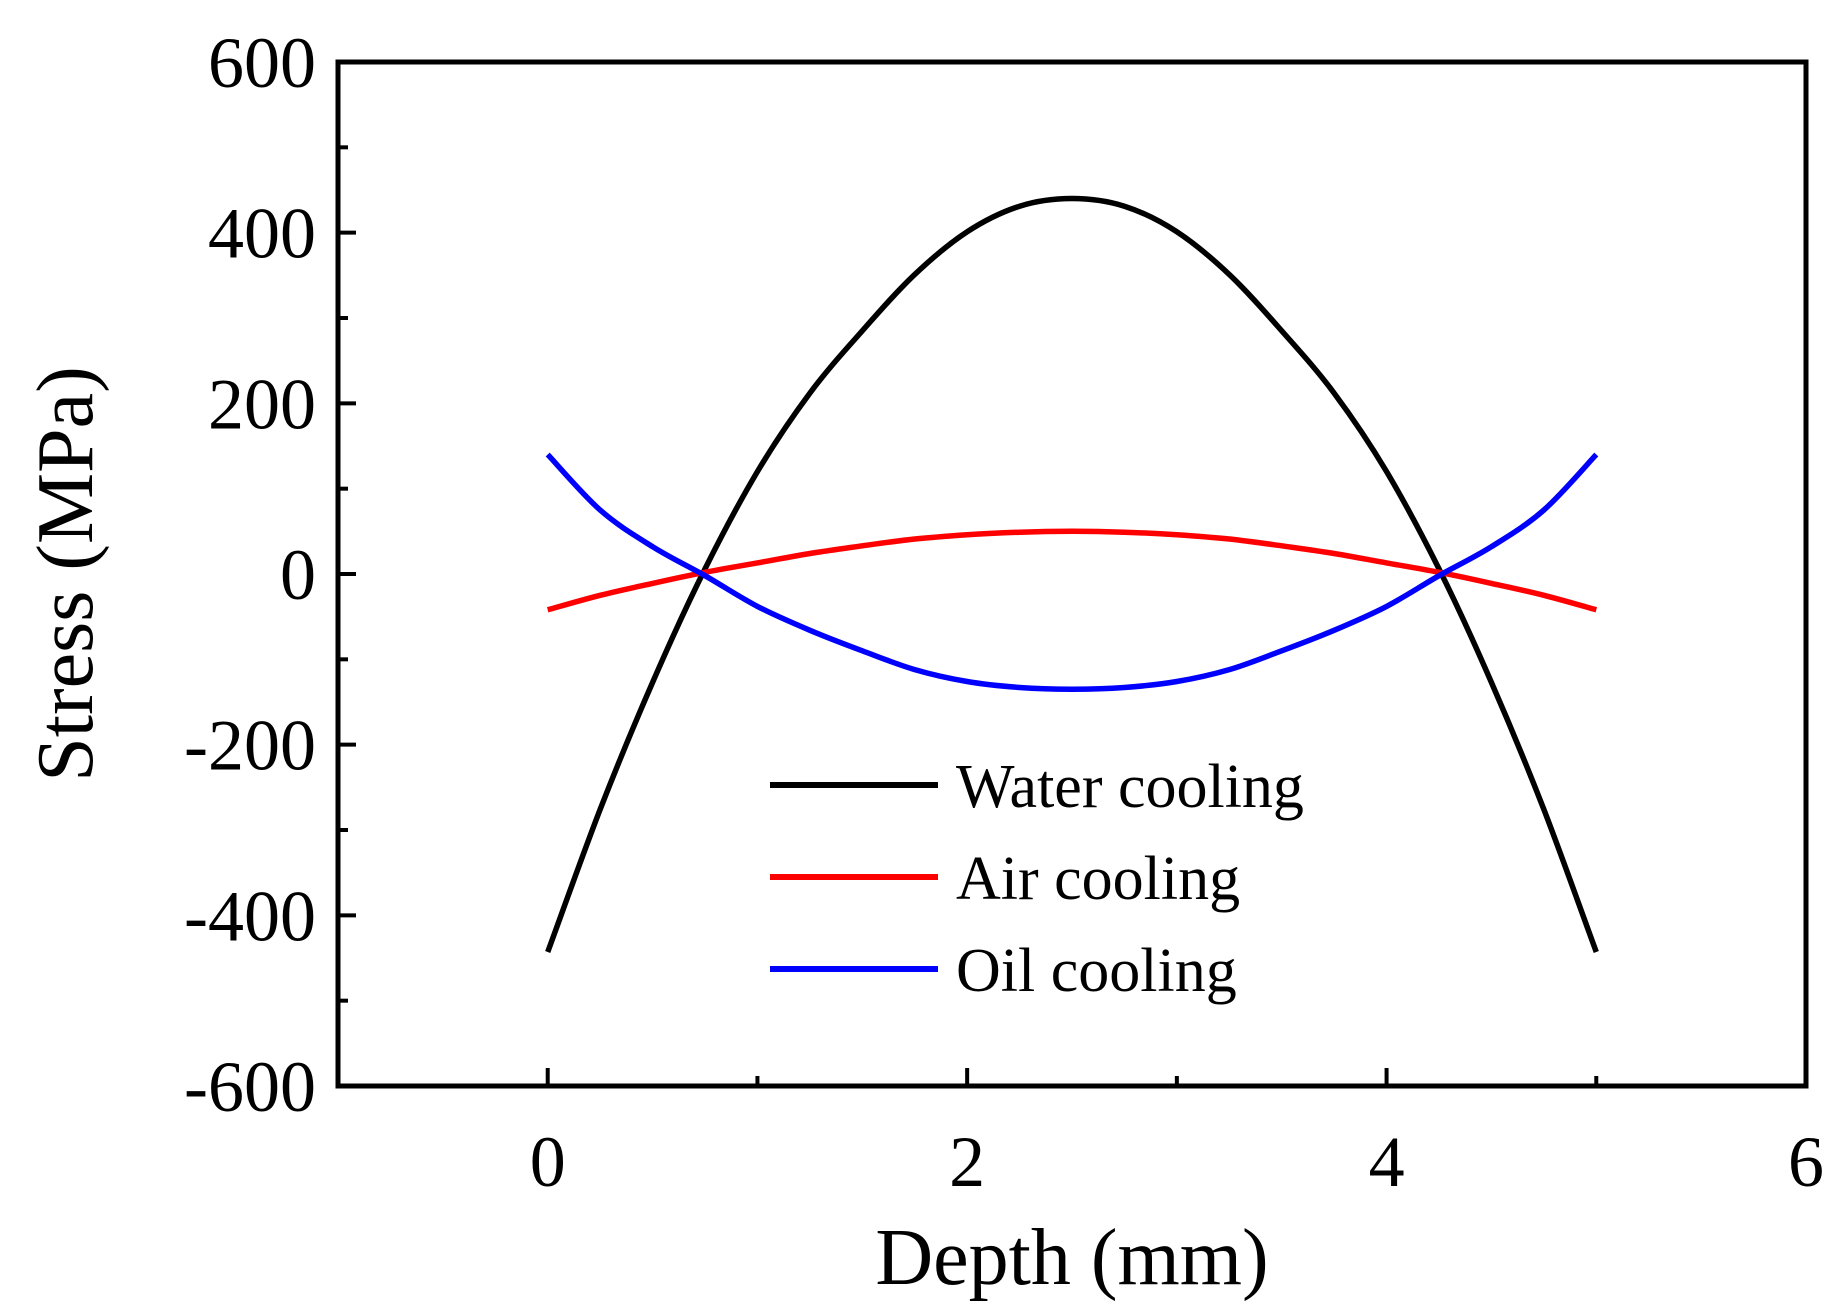  Describe the element at coordinates (262, 63) in the screenshot. I see `y-tick-label: 600` at that location.